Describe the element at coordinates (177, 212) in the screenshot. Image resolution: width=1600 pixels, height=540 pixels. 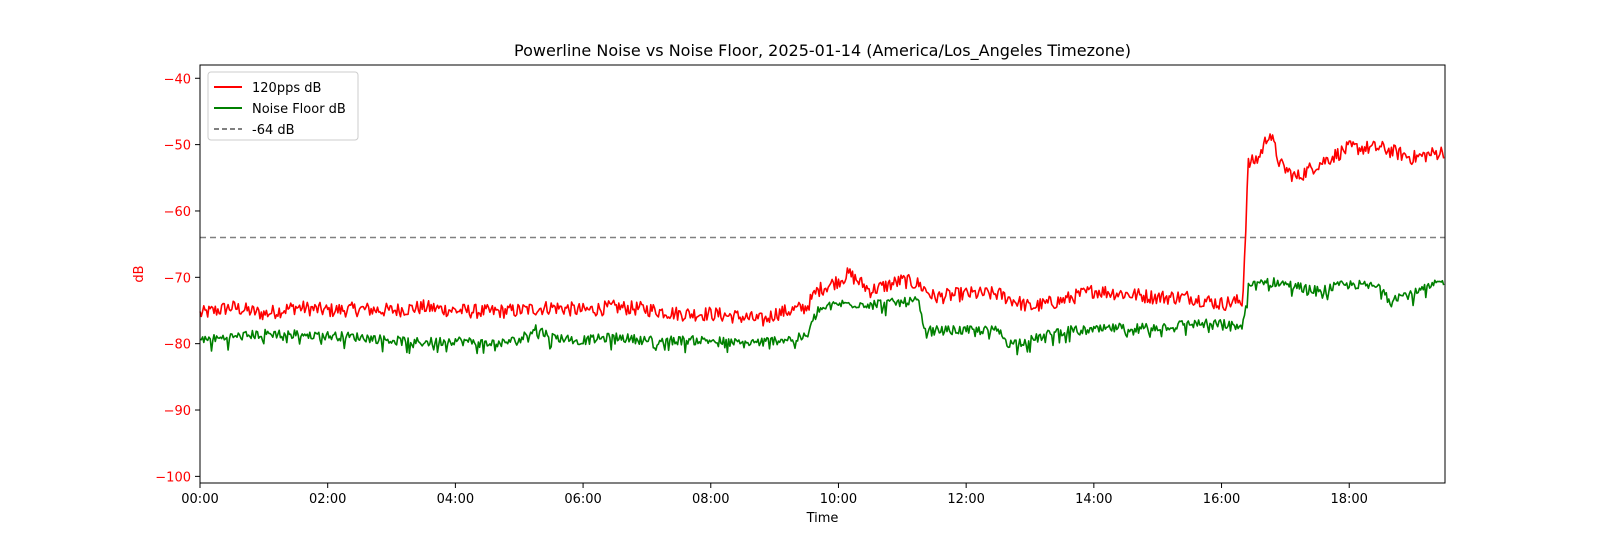
I see `y-tick-label: −60` at that location.